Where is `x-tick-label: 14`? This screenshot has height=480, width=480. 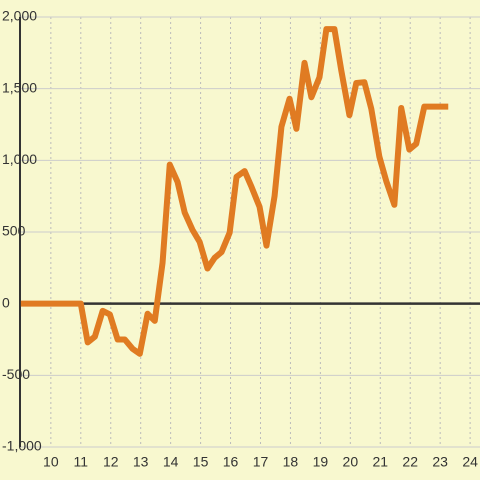
x-tick-label: 14 is located at coordinates (171, 462).